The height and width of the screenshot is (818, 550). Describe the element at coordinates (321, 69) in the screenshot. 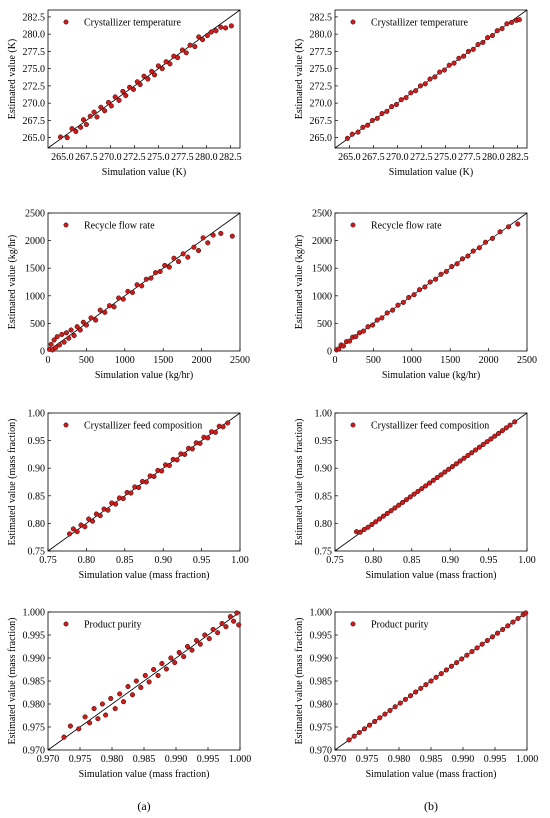

I see `y-tick-label: 275.0` at that location.